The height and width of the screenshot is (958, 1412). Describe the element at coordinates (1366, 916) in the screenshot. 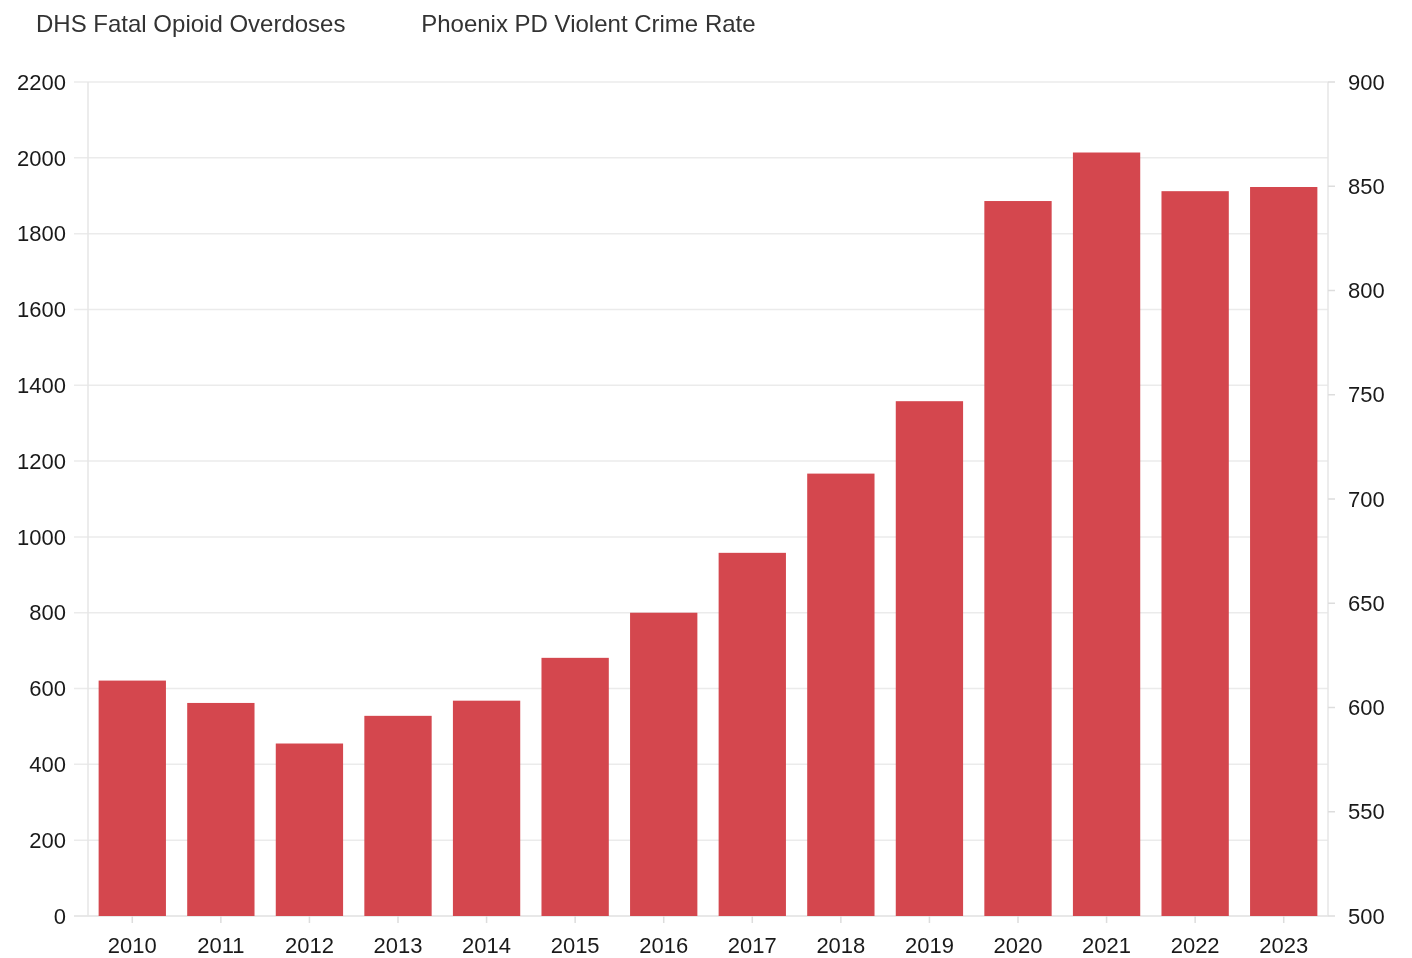

I see `y2-tick-label: 500` at that location.